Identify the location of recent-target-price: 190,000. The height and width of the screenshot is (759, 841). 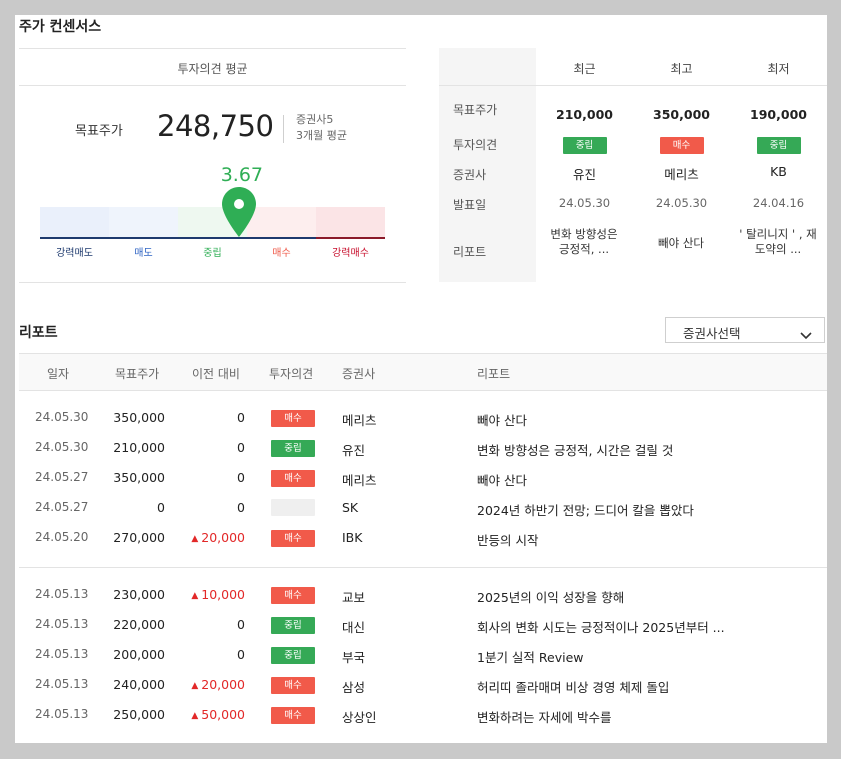
(778, 114).